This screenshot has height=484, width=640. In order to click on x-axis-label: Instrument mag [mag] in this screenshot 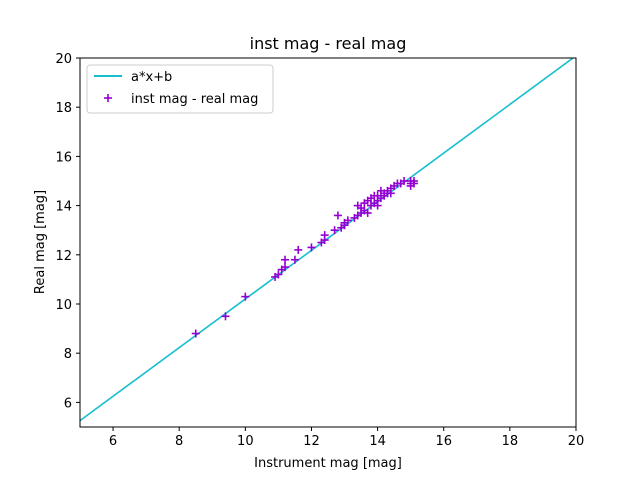, I will do `click(328, 463)`.